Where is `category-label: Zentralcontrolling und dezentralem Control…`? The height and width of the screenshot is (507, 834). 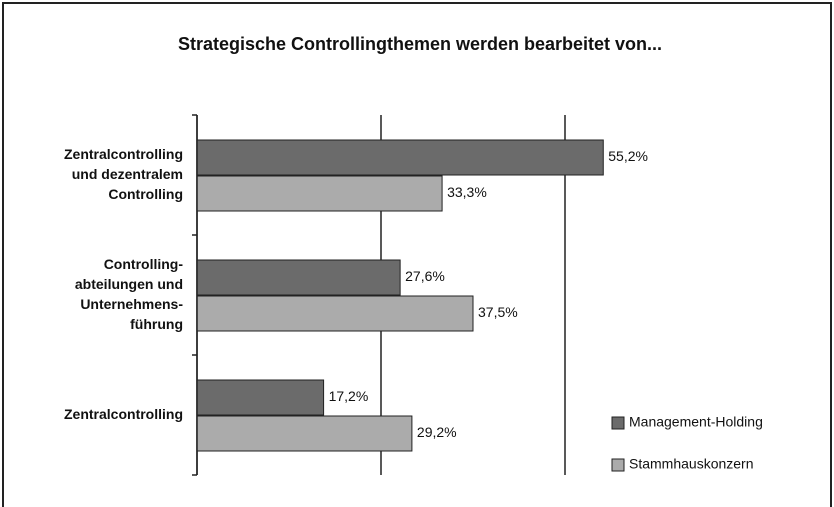 category-label: Zentralcontrolling und dezentralem Control… is located at coordinates (123, 174).